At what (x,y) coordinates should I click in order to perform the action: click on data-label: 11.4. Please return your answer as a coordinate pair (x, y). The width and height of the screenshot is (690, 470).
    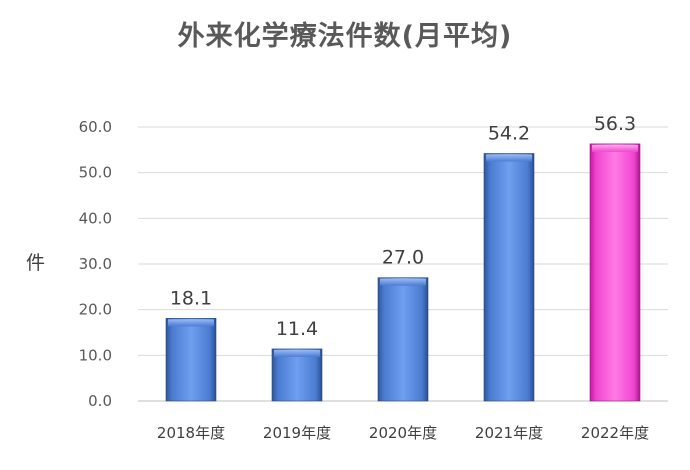
    Looking at the image, I should click on (297, 329).